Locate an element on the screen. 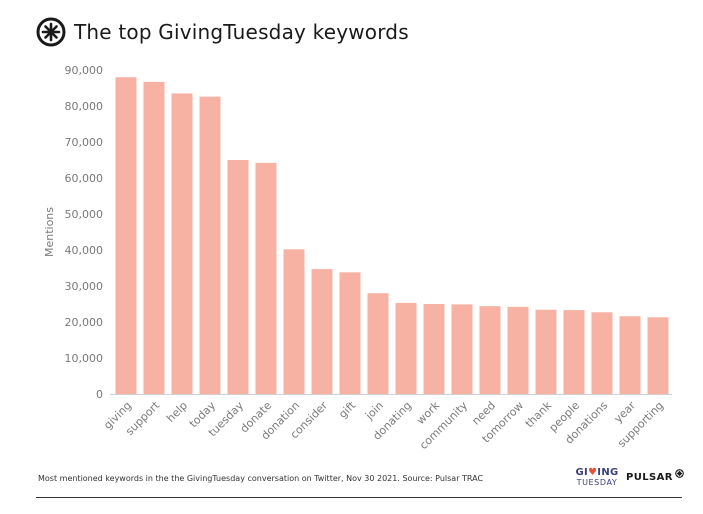  bar-support is located at coordinates (154, 237).